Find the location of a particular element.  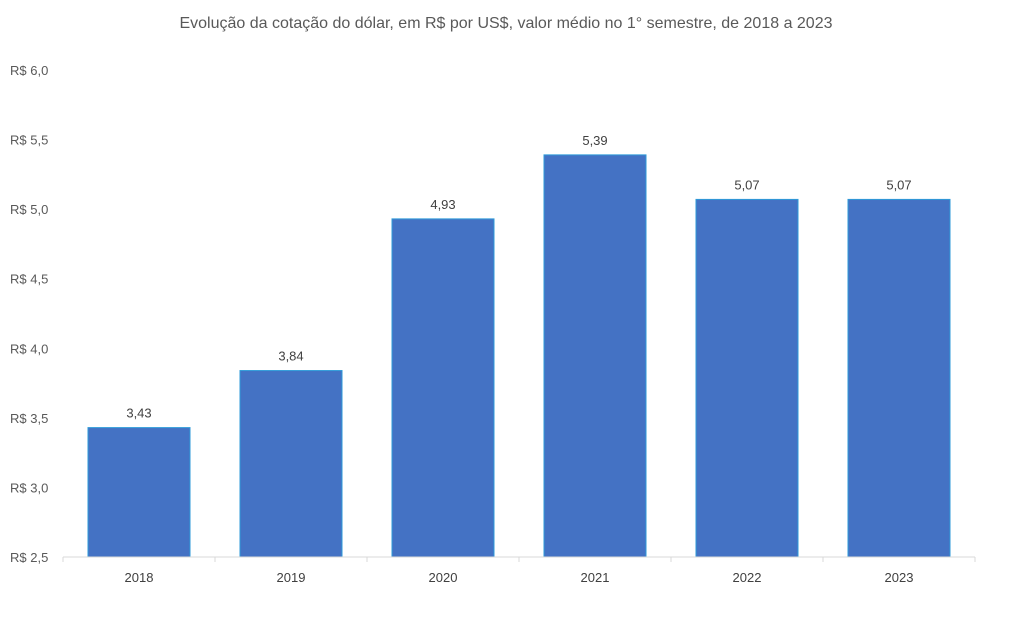

y-tick-label: R$ 2,5 is located at coordinates (29, 557).